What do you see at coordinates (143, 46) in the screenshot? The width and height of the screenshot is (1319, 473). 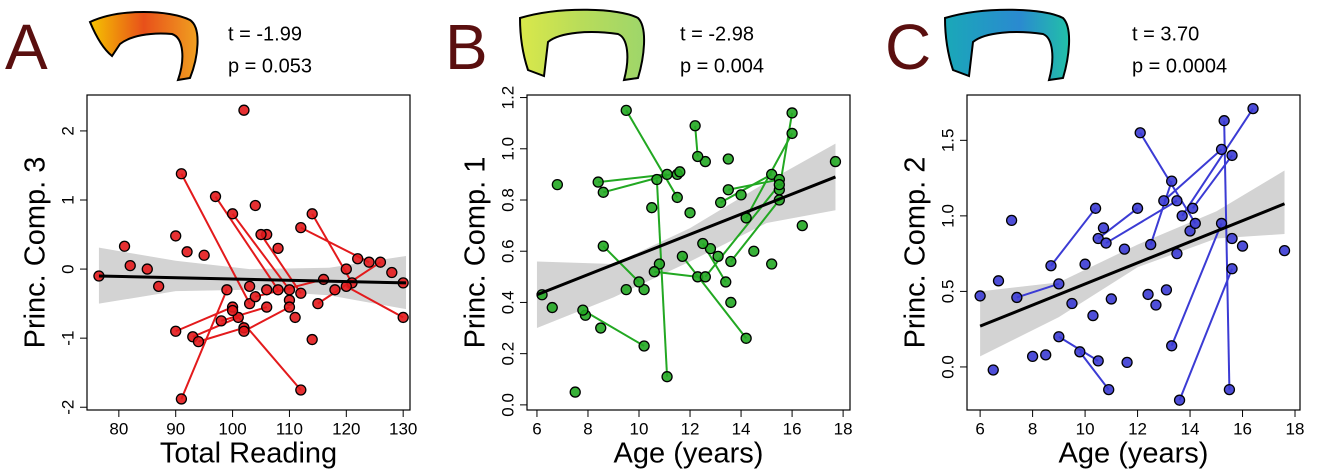 I see `brain-icon` at bounding box center [143, 46].